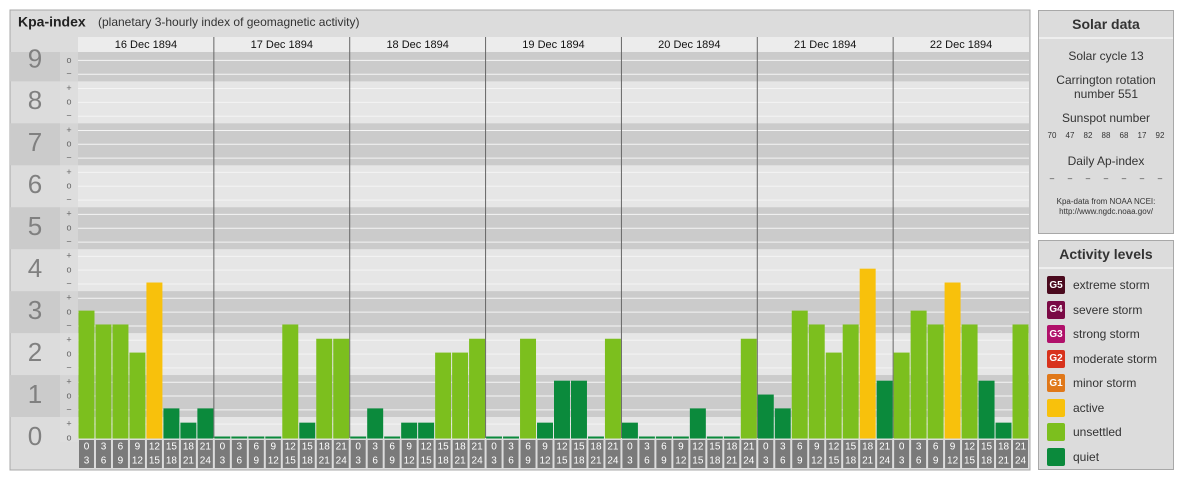  What do you see at coordinates (35, 310) in the screenshot?
I see `y-tick-label: 3` at bounding box center [35, 310].